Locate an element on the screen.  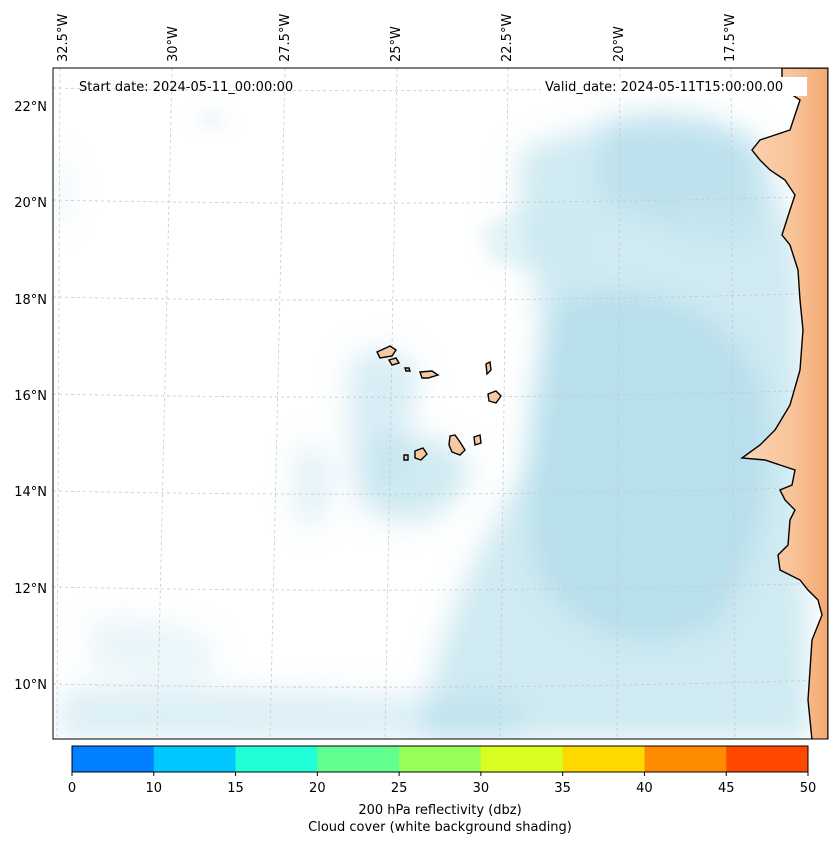
lat-label: 20°N is located at coordinates (30, 203).